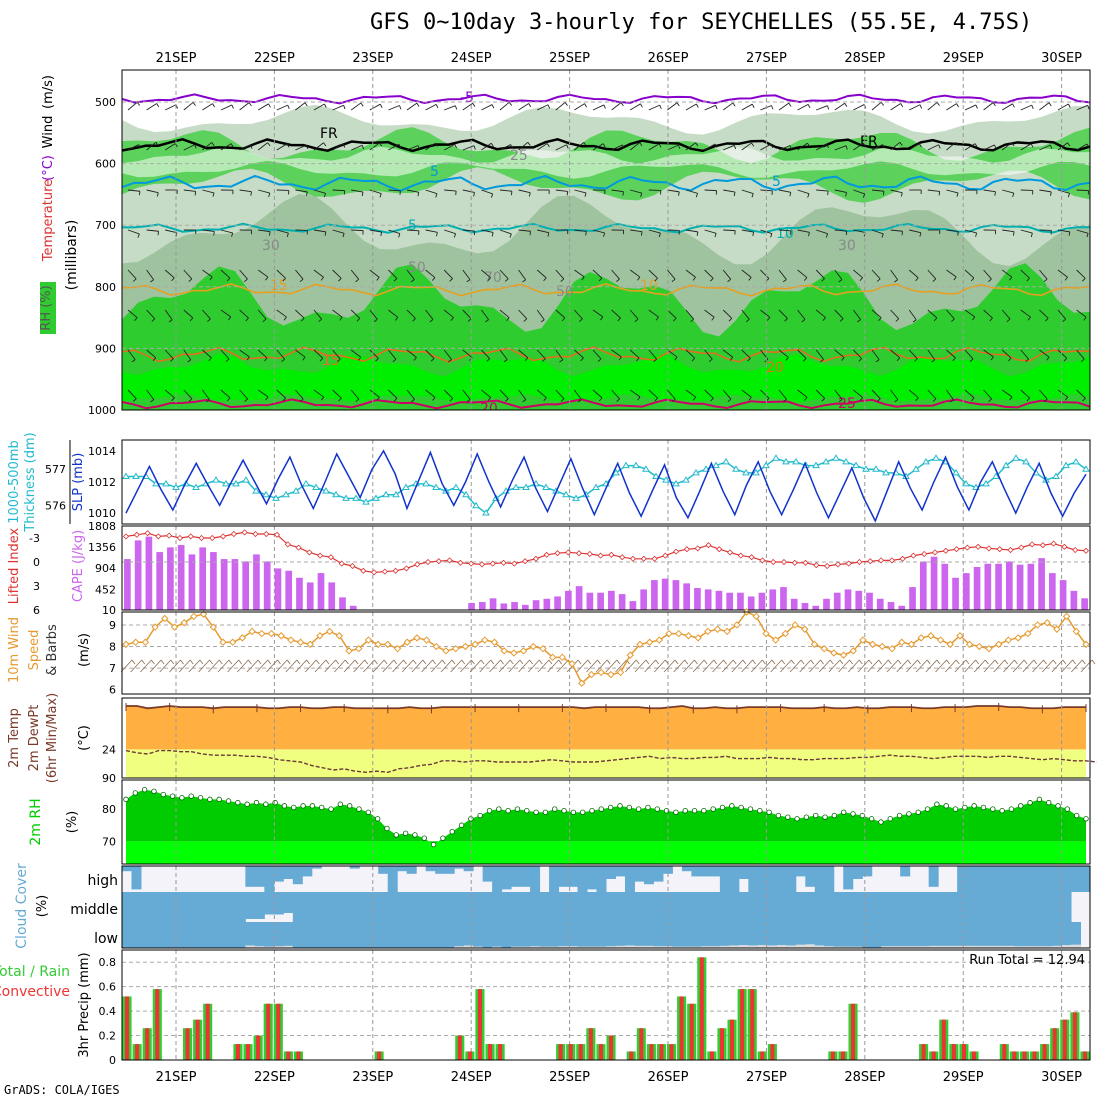 The width and height of the screenshot is (1100, 1100). Describe the element at coordinates (55, 506) in the screenshot. I see `thickness-tick-label: 576` at that location.